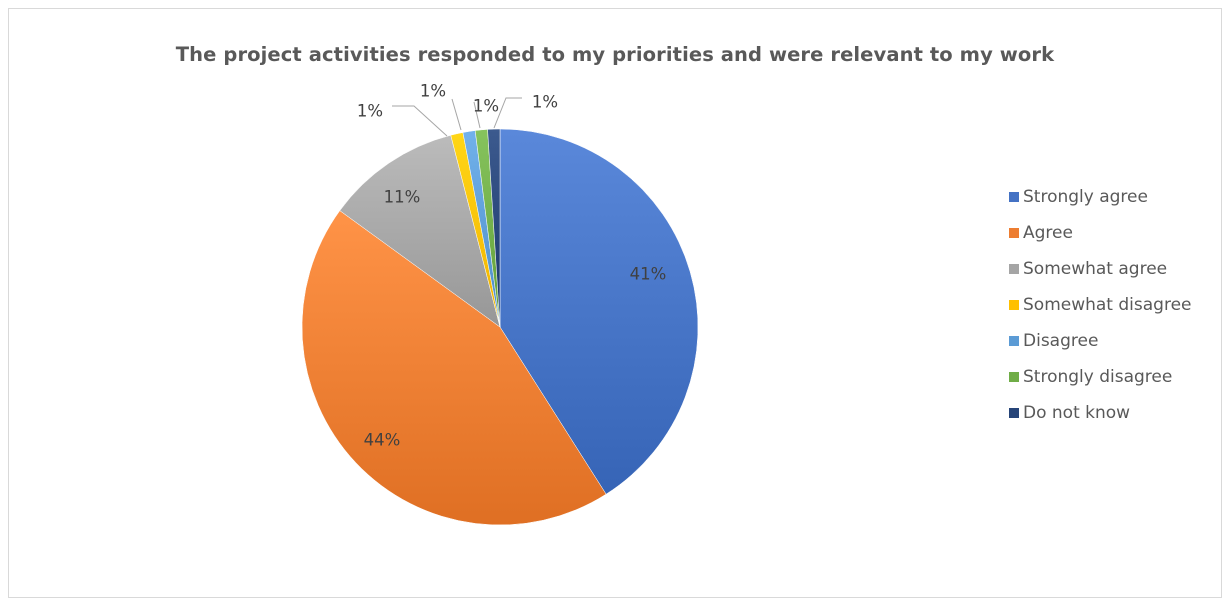  What do you see at coordinates (648, 274) in the screenshot?
I see `data-label-strongly-agree: 41%` at bounding box center [648, 274].